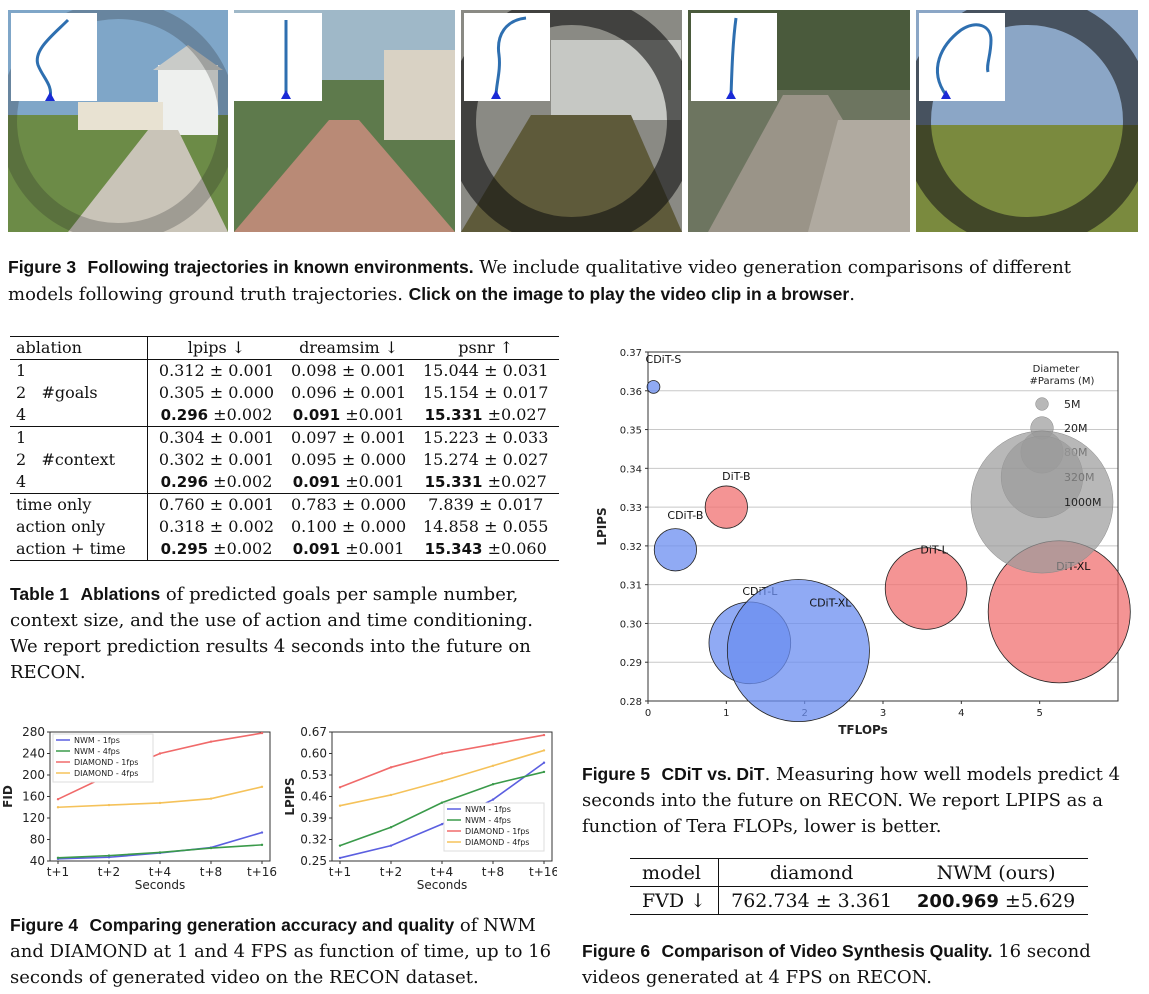  What do you see at coordinates (21, 414) in the screenshot?
I see `row-value: 4` at bounding box center [21, 414].